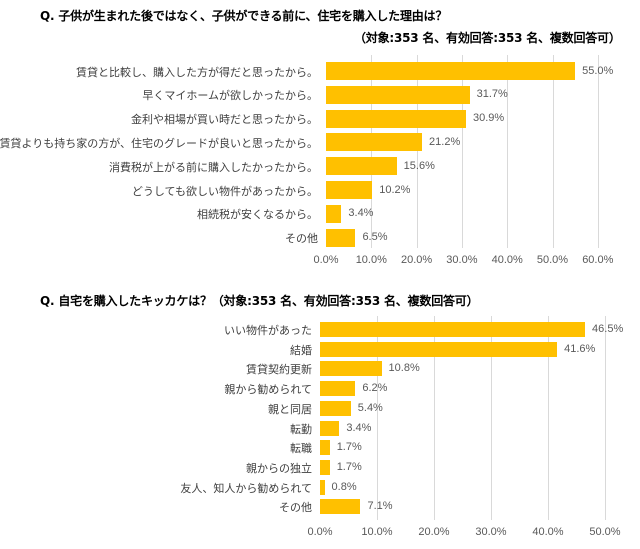 This screenshot has height=549, width=640. Describe the element at coordinates (375, 388) in the screenshot. I see `value-label: 6.2%` at that location.